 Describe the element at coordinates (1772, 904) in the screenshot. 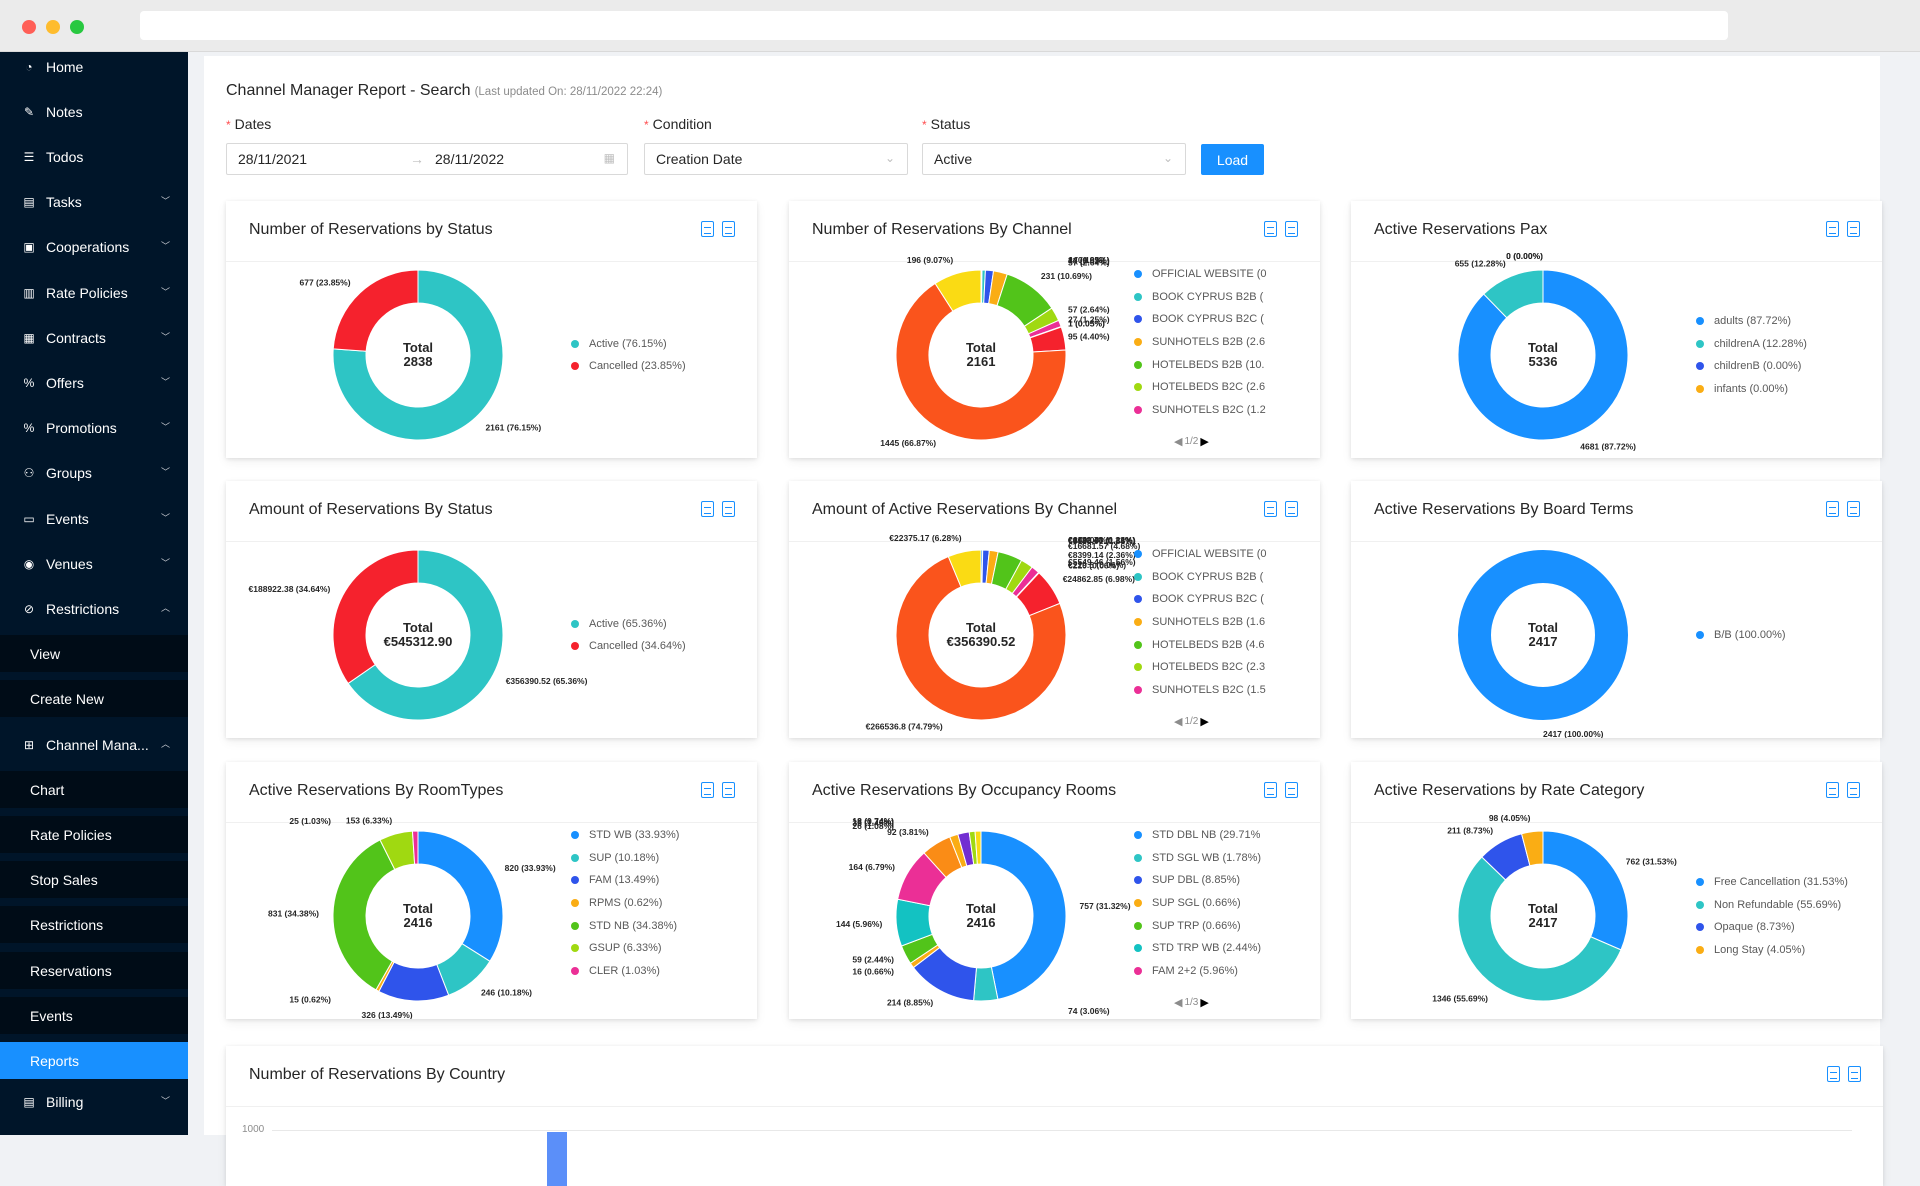

I see `legend-item: Non Refundable (55.69%)` at that location.